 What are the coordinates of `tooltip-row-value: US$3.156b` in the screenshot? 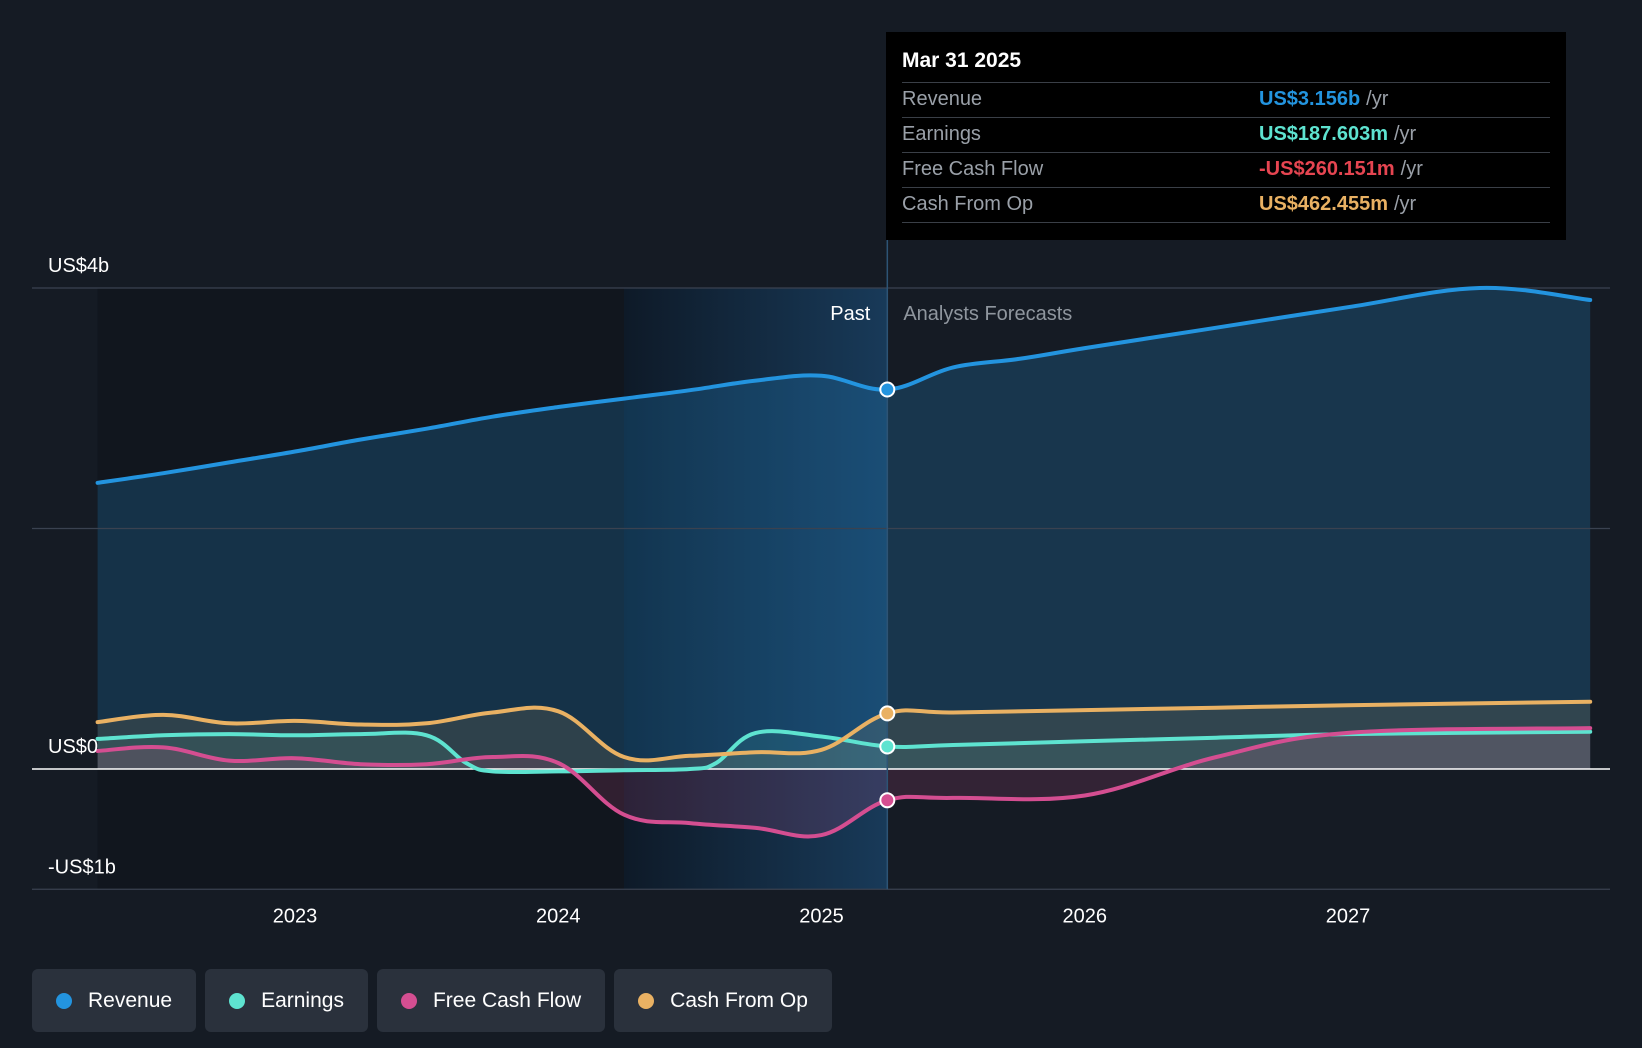 It's located at (1310, 99).